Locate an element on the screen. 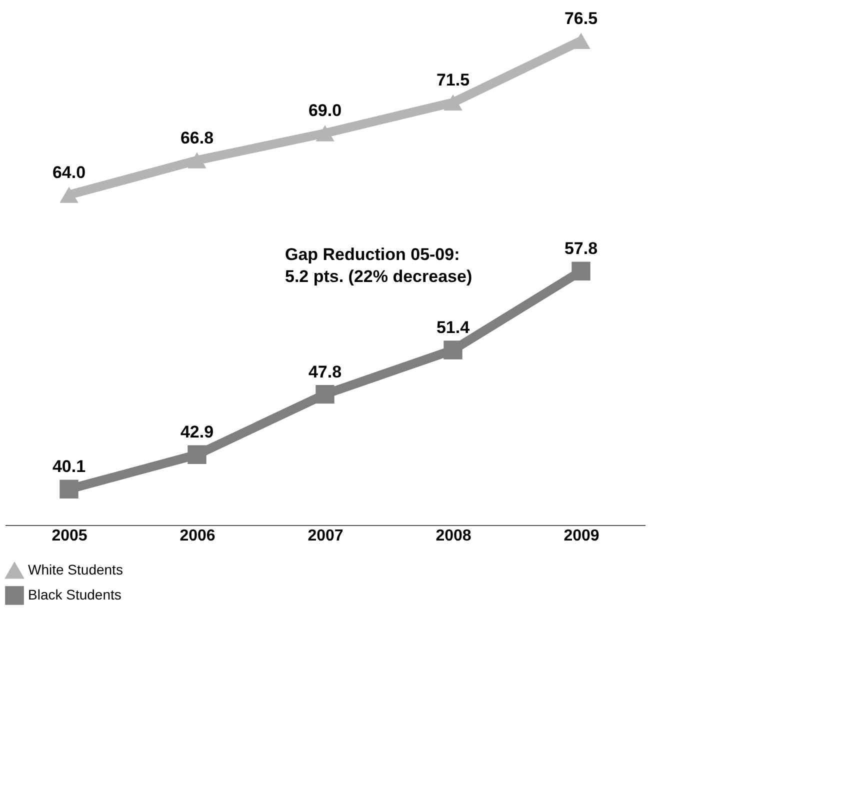 The height and width of the screenshot is (800, 844). data-label: 71.5 is located at coordinates (453, 80).